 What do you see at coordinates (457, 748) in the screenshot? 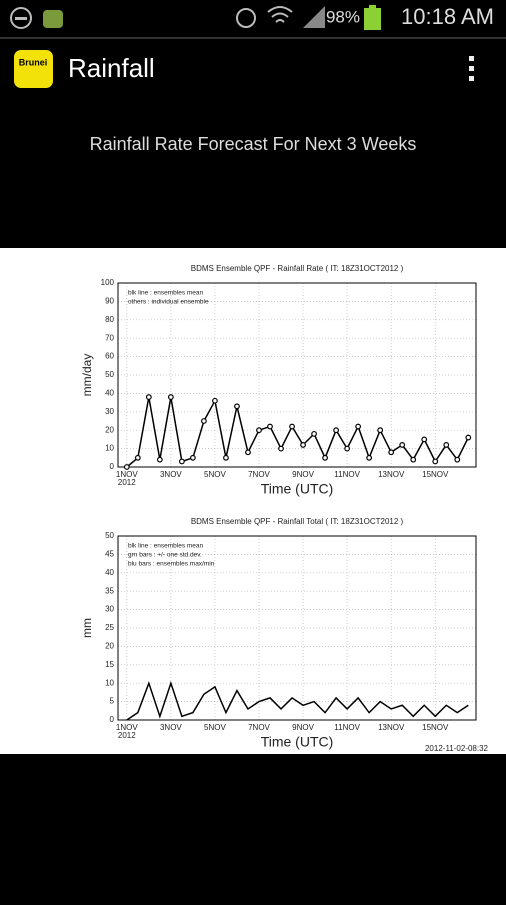
I see `timestamp: 2012-11-02-08:32` at bounding box center [457, 748].